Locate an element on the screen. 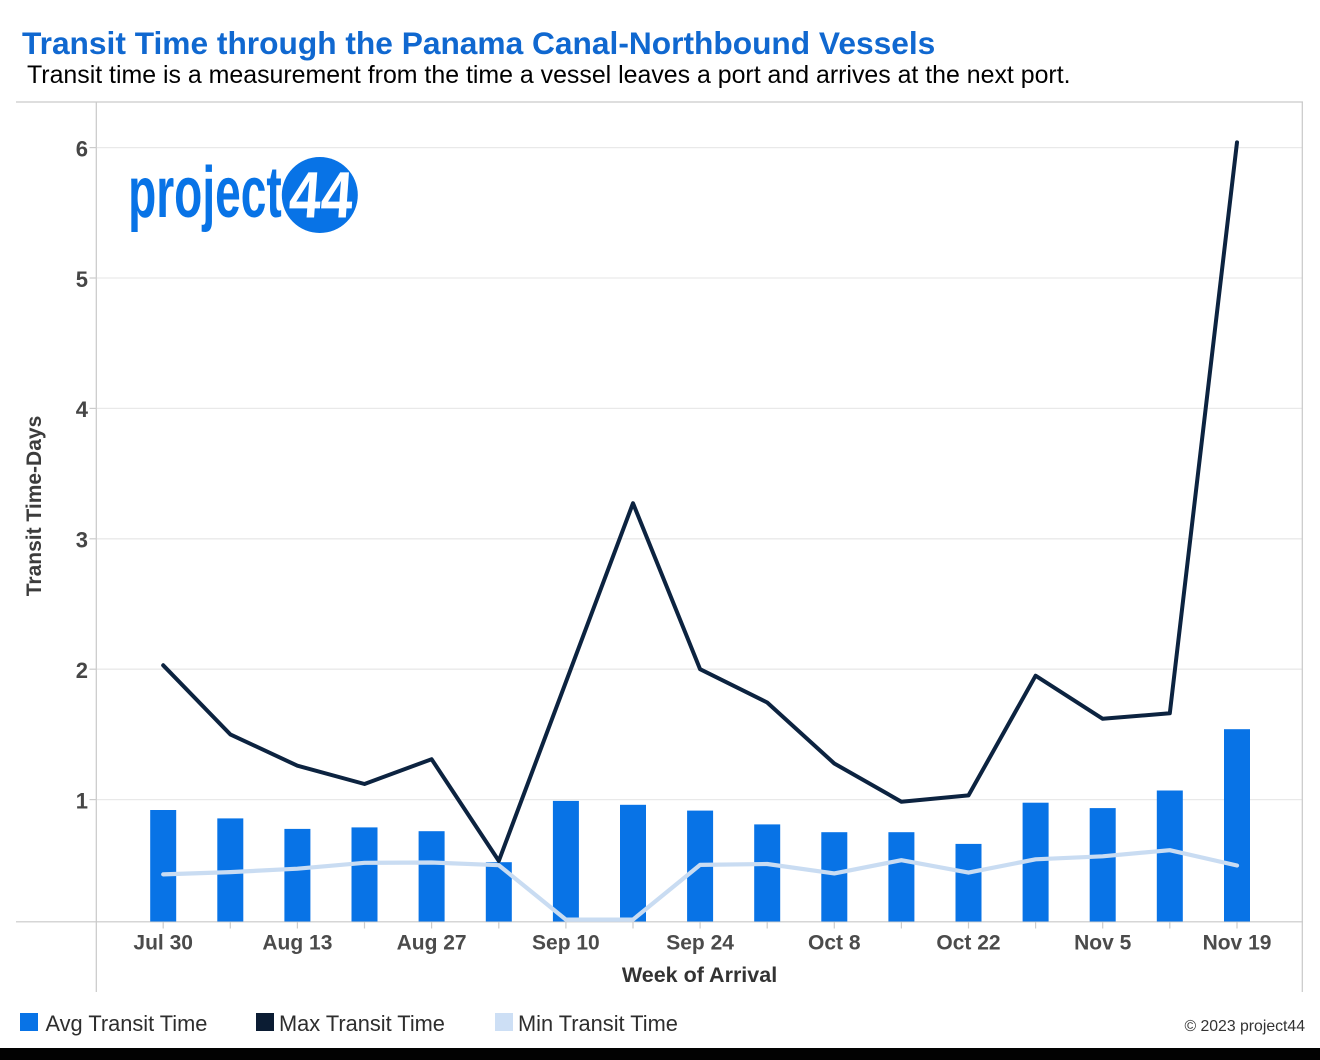  svg-text: project is located at coordinates (205, 191).